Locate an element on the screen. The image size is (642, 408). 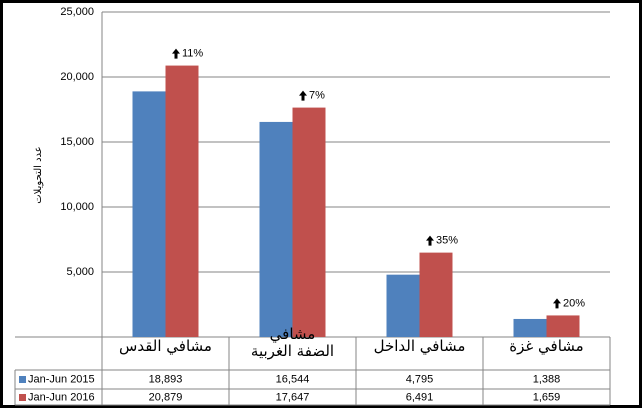
y-axis-label: عدد التحويلات is located at coordinates (38, 174).